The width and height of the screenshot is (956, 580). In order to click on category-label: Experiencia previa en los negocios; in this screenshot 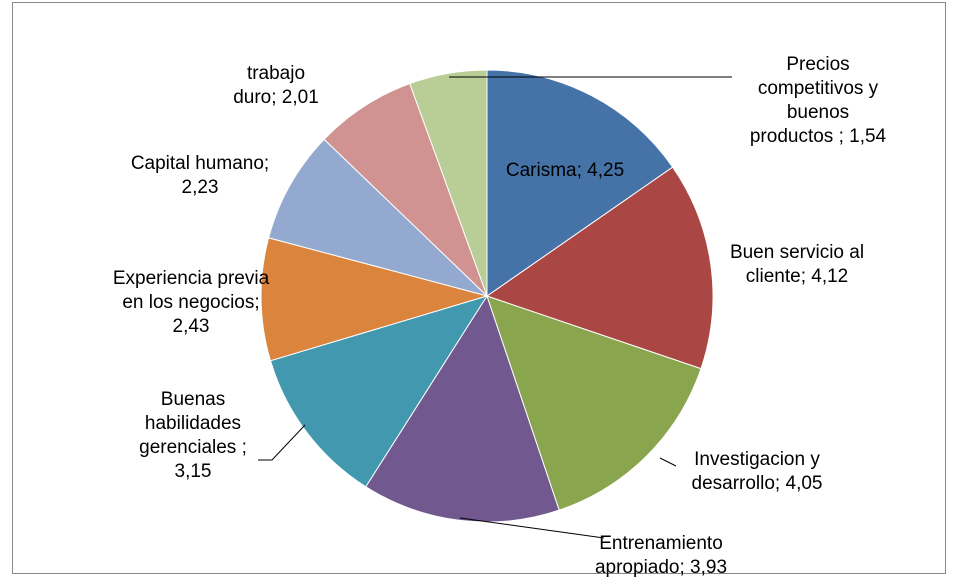, I will do `click(191, 290)`.